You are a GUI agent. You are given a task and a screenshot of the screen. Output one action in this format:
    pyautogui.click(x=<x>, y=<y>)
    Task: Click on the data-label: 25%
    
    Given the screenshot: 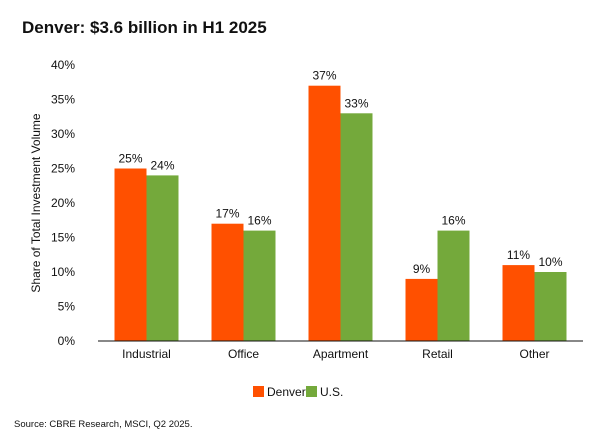 What is the action you would take?
    pyautogui.click(x=130, y=159)
    